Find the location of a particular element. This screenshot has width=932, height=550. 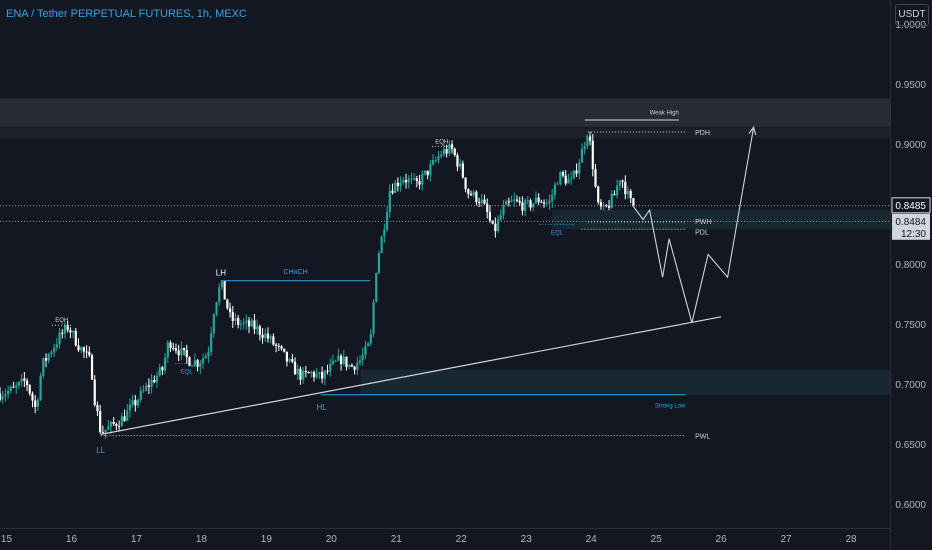

level-label: Strong Low is located at coordinates (670, 406).